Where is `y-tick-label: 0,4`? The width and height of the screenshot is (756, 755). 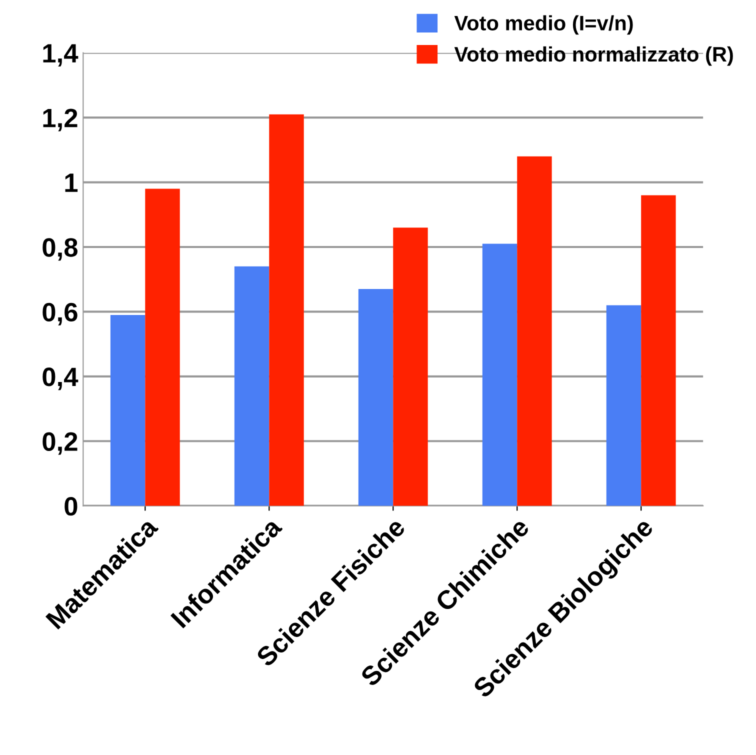 y-tick-label: 0,4 is located at coordinates (60, 379).